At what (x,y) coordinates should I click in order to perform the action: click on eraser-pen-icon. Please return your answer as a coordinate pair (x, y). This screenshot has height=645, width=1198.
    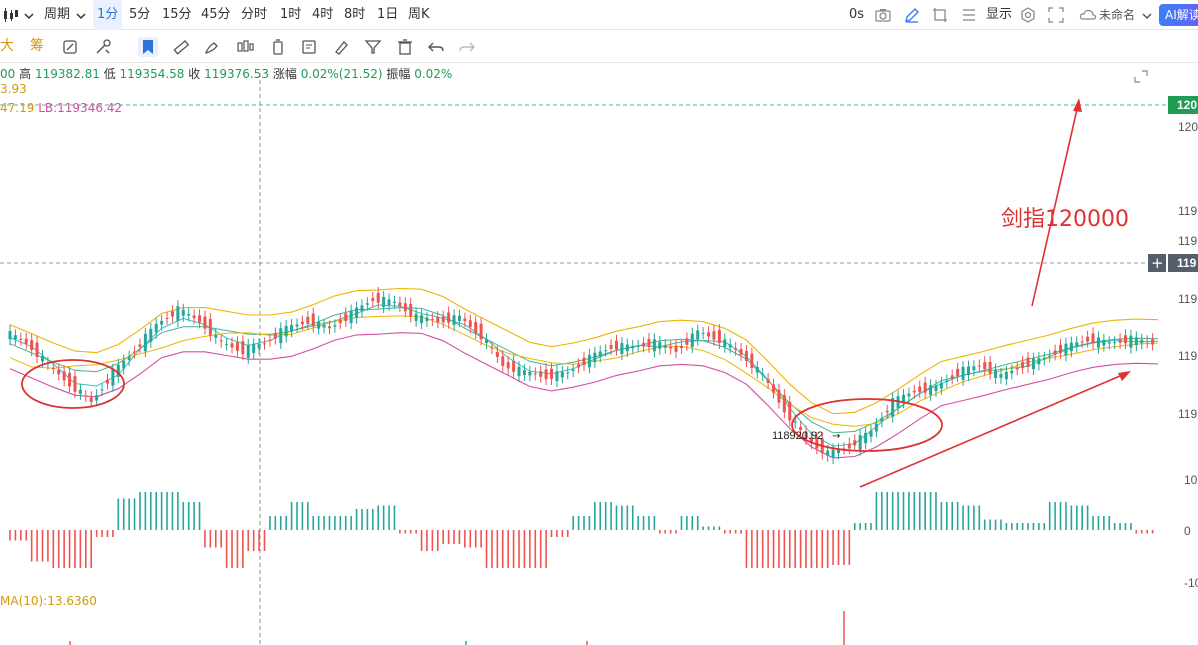
    Looking at the image, I should click on (341, 47).